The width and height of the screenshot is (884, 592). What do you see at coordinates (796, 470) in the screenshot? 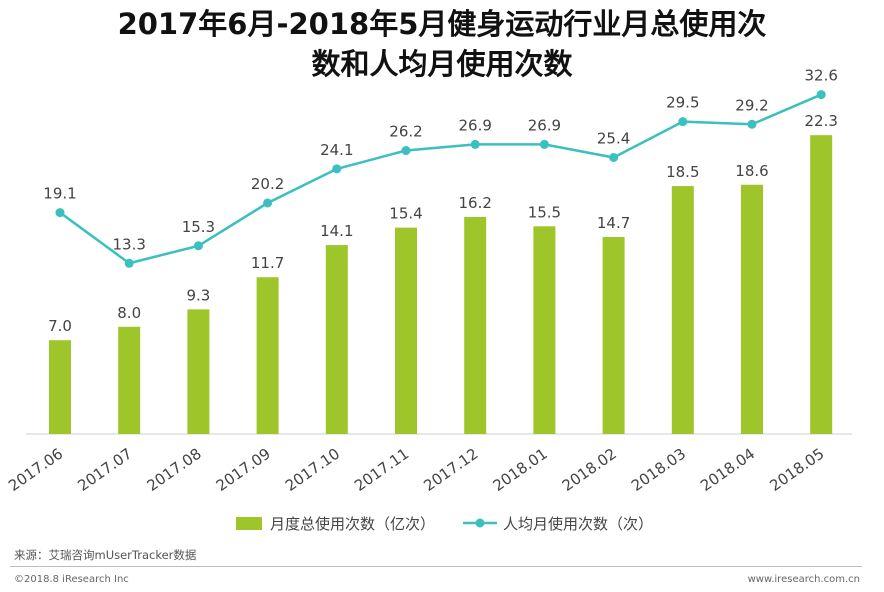
I see `x-tick-label: 2018.05` at bounding box center [796, 470].